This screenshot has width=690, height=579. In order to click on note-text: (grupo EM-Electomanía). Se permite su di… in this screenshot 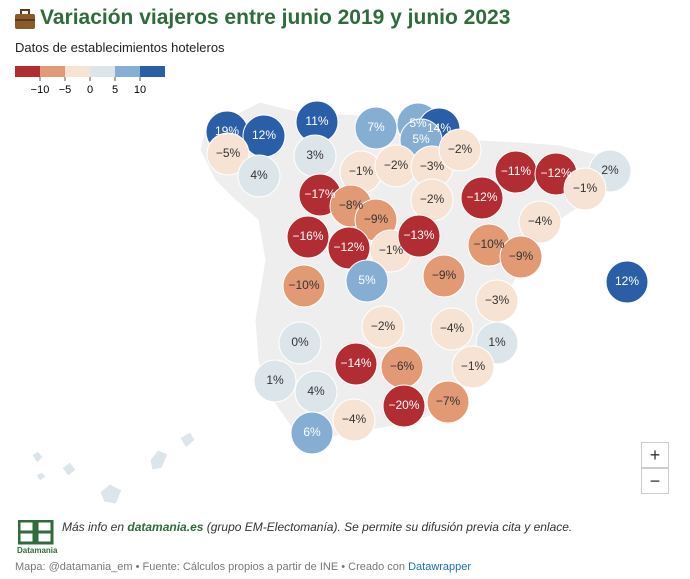, I will do `click(388, 527)`.